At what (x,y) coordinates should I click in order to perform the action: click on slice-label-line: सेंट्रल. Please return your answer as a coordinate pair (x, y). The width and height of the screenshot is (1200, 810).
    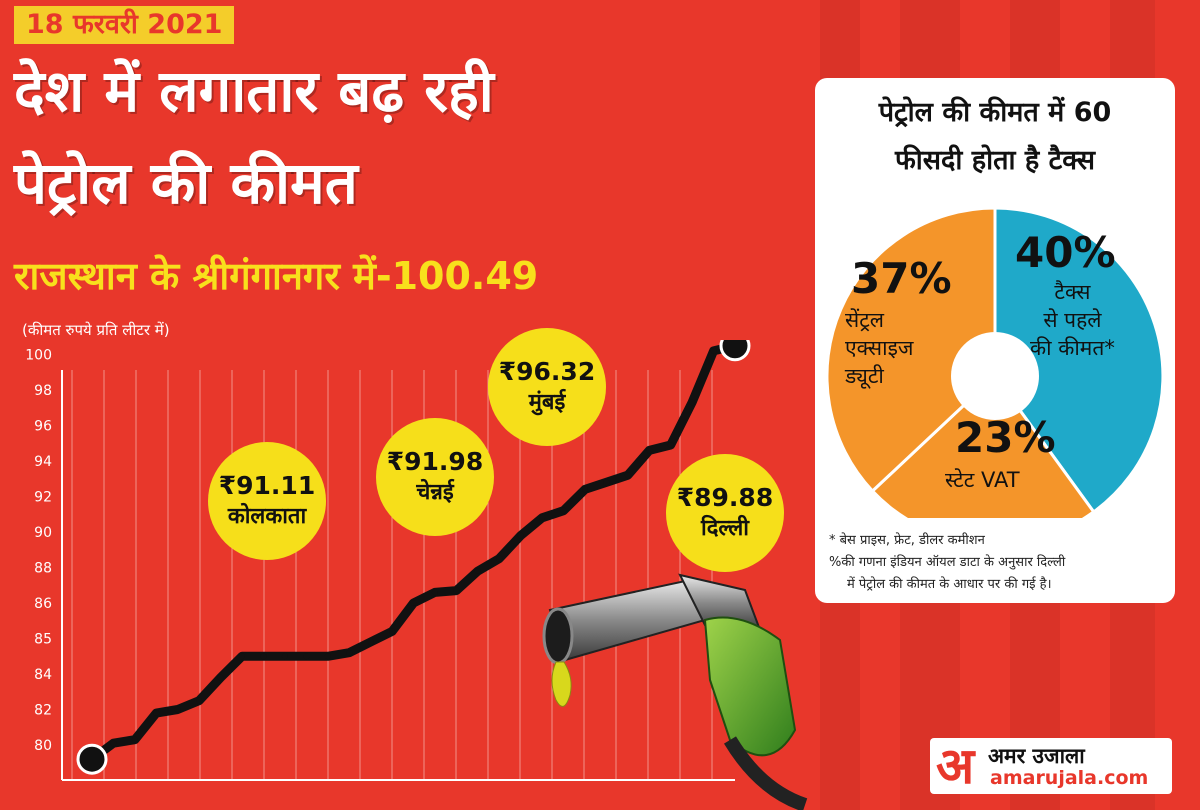
    Looking at the image, I should click on (865, 320).